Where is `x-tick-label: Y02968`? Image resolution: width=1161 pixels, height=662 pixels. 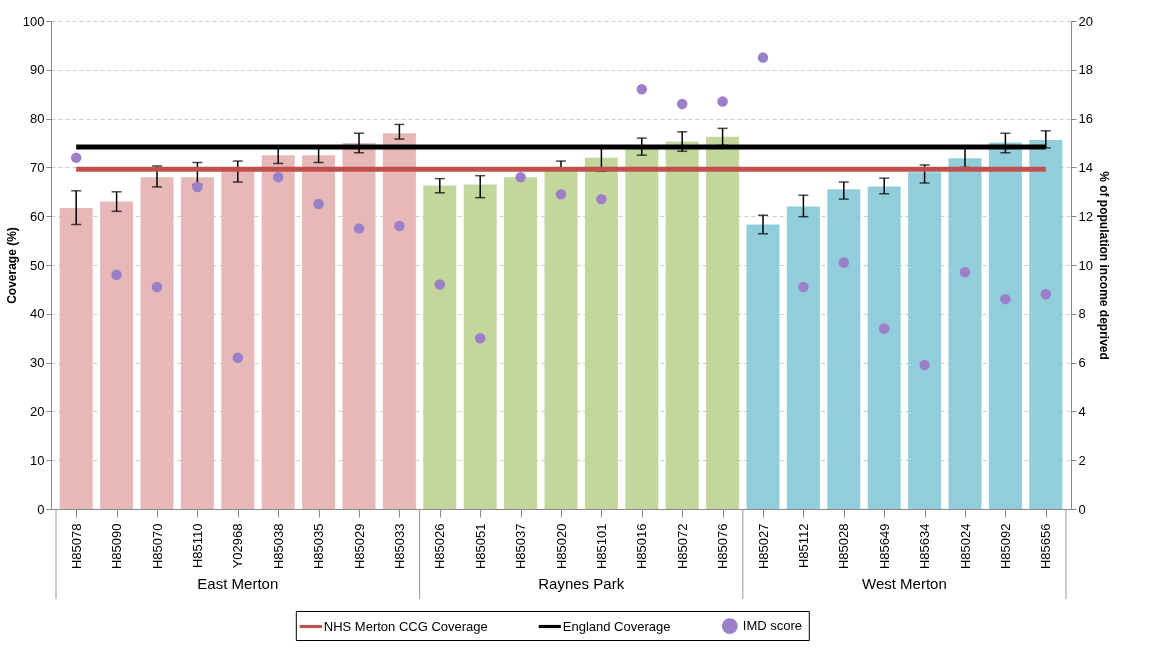
x-tick-label: Y02968 is located at coordinates (238, 546).